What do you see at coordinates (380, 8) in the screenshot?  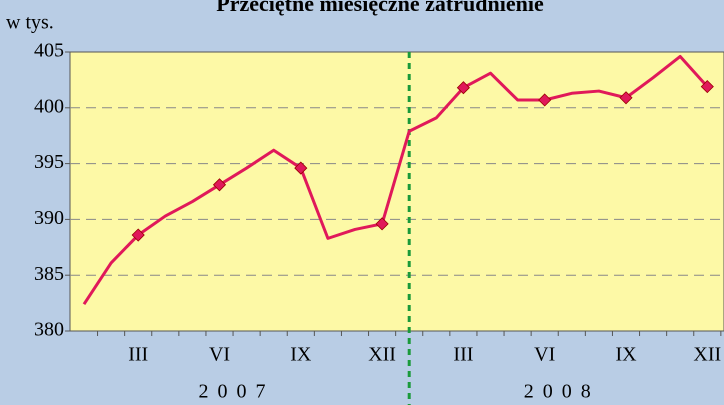 I see `chart-title: Przeciętne miesięczne zatrudnienie` at bounding box center [380, 8].